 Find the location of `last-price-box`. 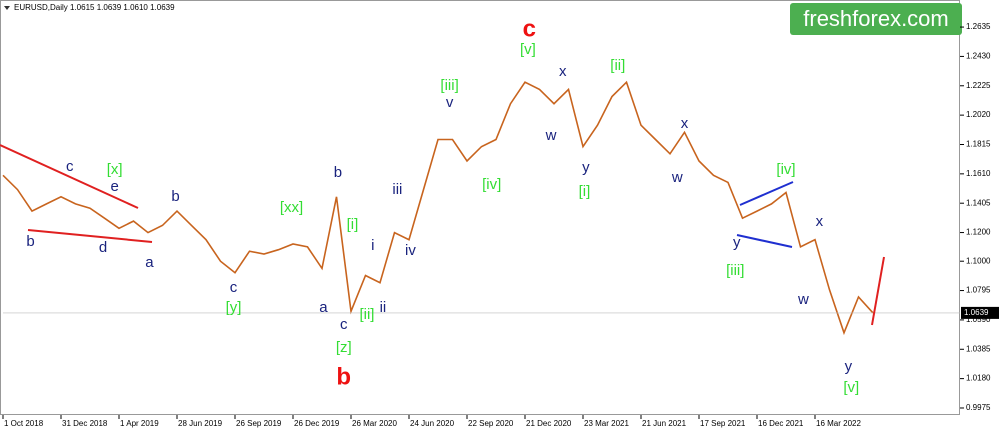

last-price-box is located at coordinates (980, 312).